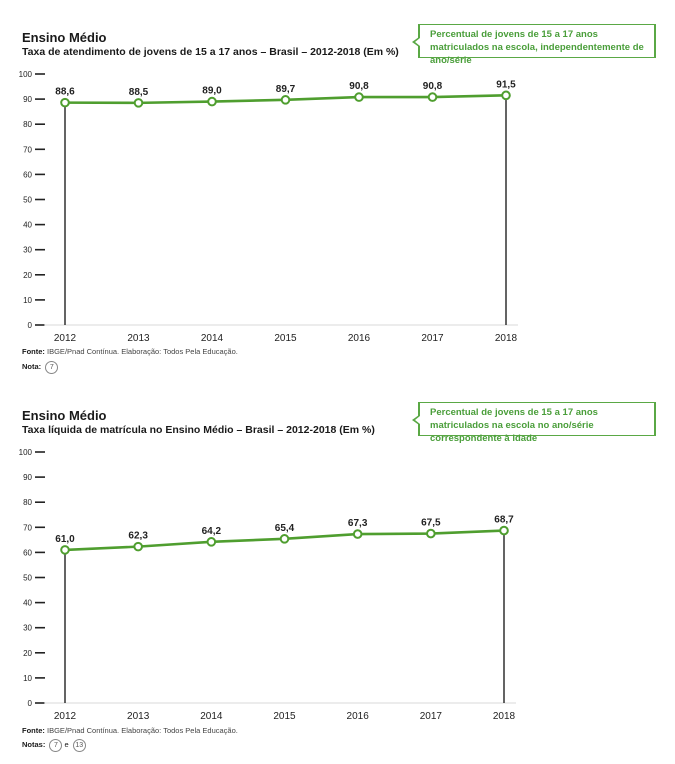  I want to click on chart-2-data-label: 67,5, so click(431, 523).